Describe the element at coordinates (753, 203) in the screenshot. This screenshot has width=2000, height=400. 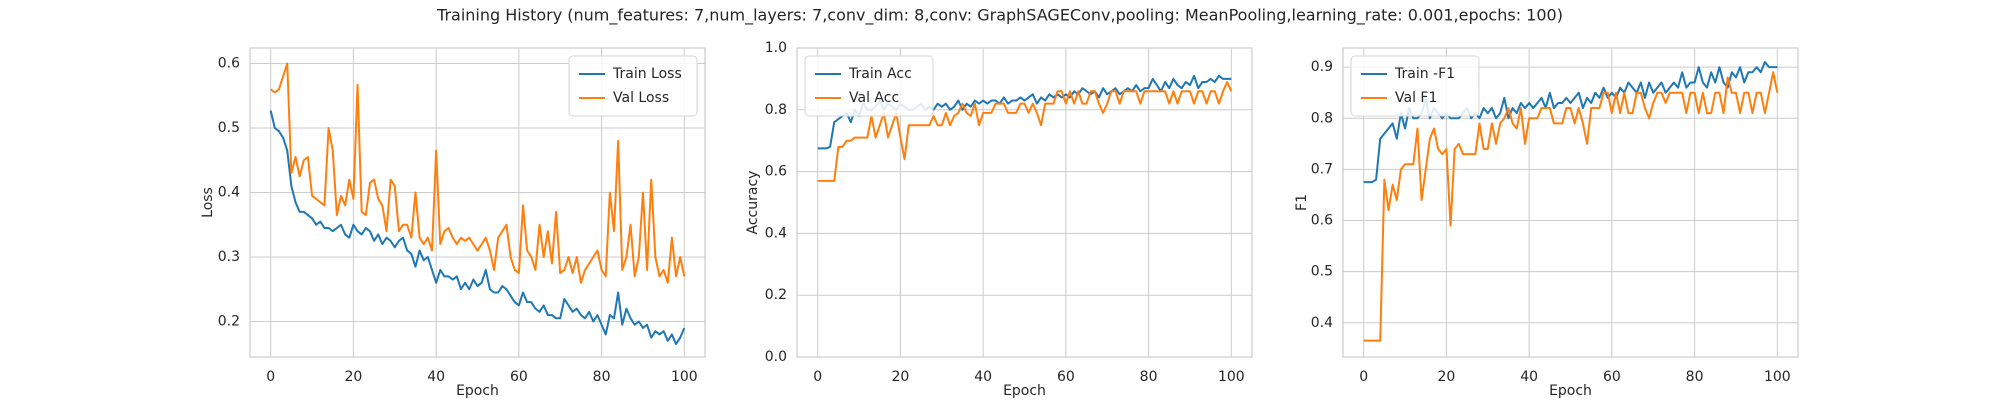
I see `y-axis-label: Accuracy` at that location.